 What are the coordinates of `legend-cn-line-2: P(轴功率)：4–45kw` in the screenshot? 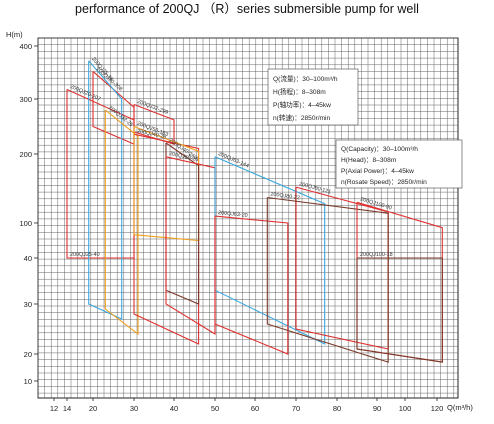 It's located at (302, 104).